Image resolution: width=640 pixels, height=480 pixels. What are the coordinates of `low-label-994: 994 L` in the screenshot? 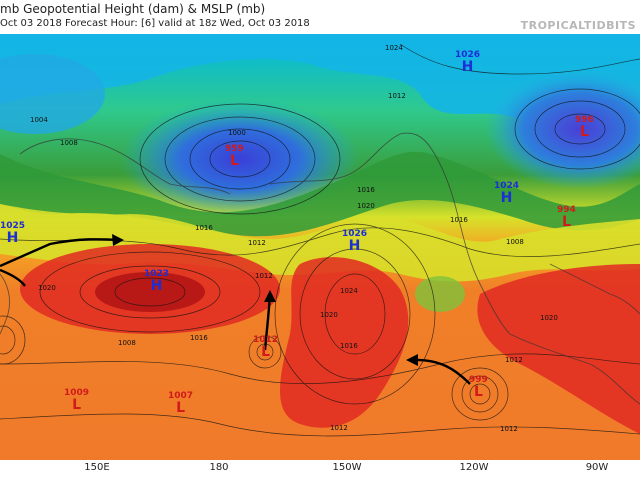 It's located at (566, 218).